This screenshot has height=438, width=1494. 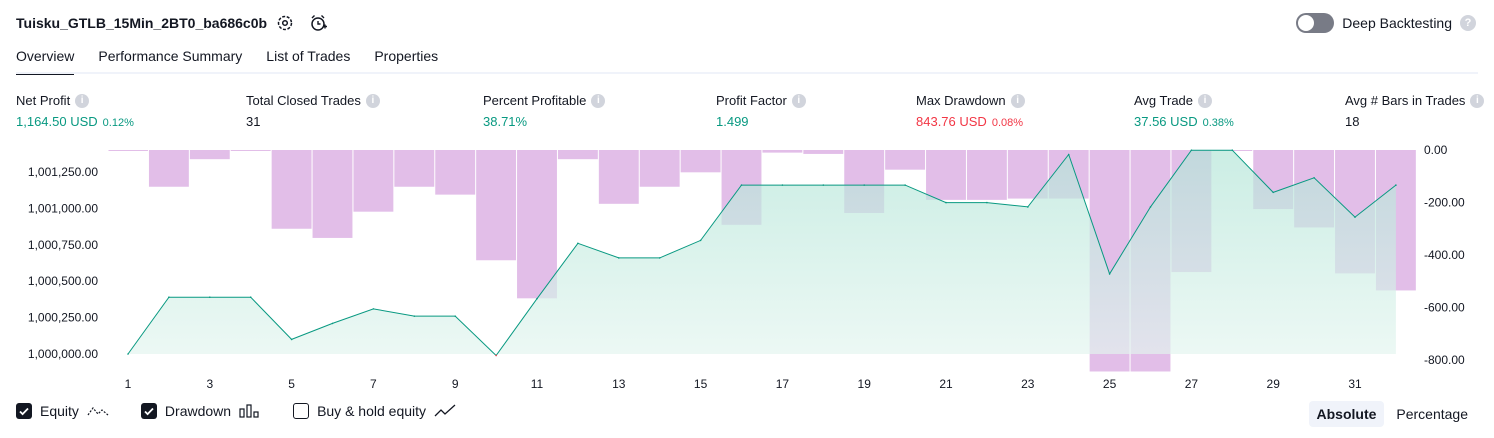 What do you see at coordinates (319, 23) in the screenshot?
I see `add-alert-clock-icon` at bounding box center [319, 23].